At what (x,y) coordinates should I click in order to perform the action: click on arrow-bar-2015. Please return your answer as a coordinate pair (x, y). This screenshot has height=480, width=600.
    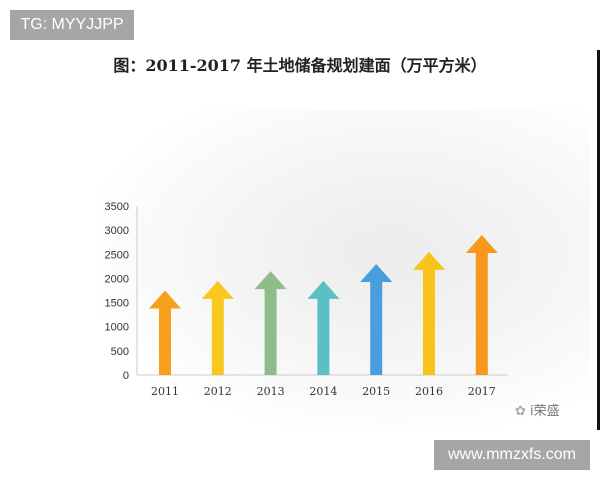
    Looking at the image, I should click on (376, 319).